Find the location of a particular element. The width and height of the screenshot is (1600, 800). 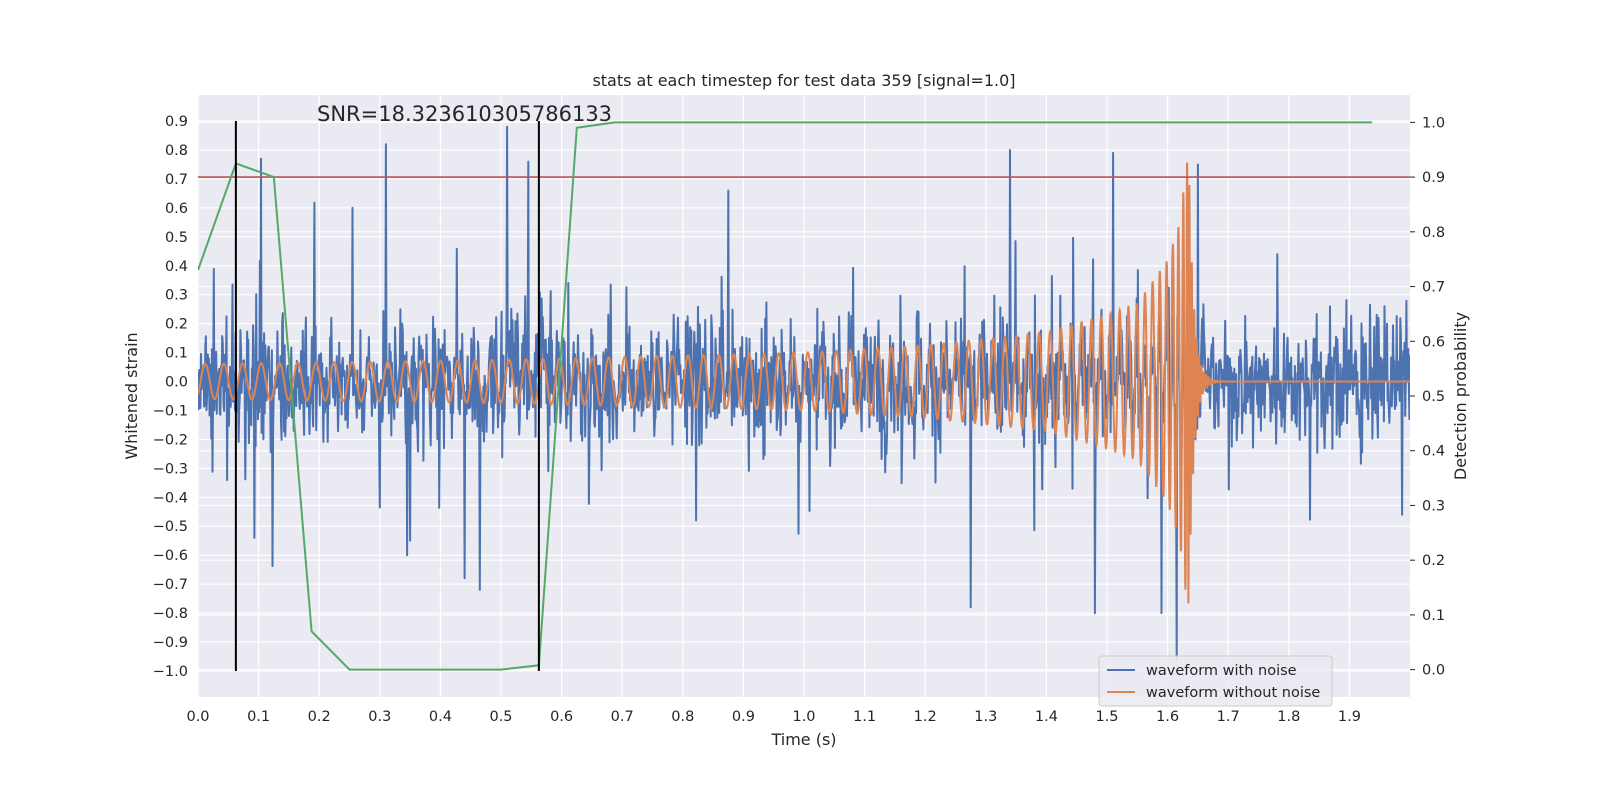

y-tick-label: 0.9 is located at coordinates (176, 122).